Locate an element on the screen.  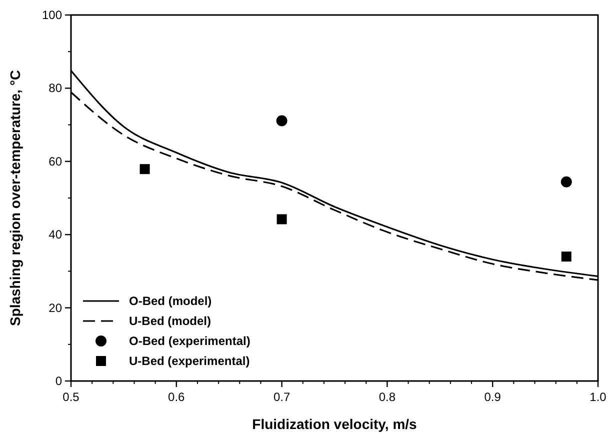
y-tick-label: 100 is located at coordinates (52, 15).